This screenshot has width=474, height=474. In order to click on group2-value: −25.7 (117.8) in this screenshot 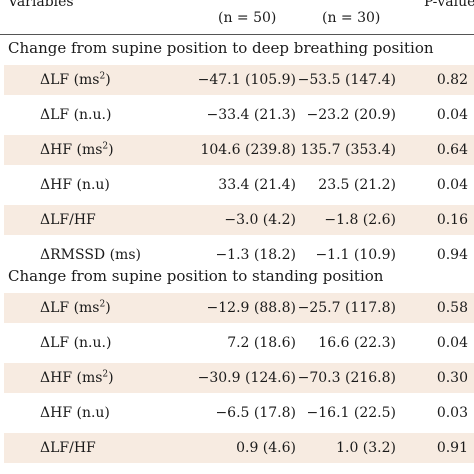, I will do `click(346, 308)`.